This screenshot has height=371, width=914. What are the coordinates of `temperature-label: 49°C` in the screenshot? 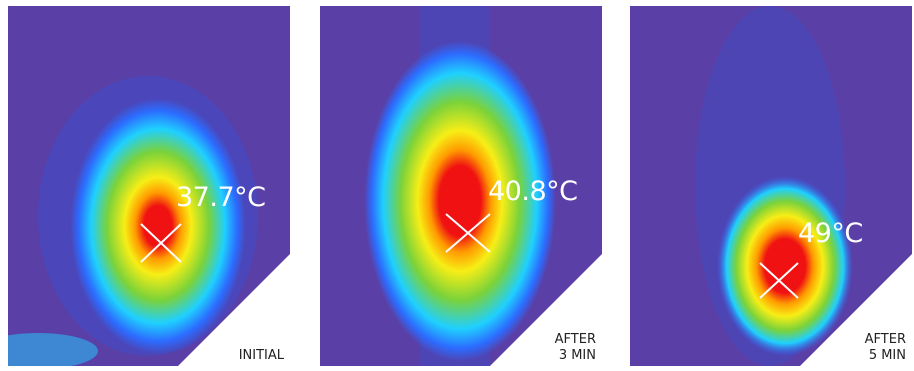 It's located at (830, 233).